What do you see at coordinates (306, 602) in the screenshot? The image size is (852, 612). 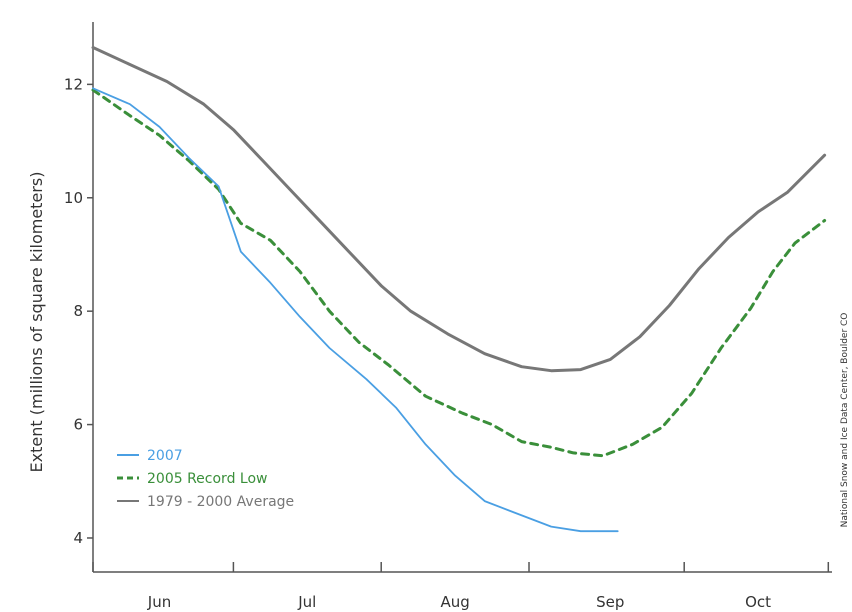 I see `x-tick-label: Jul` at bounding box center [306, 602].